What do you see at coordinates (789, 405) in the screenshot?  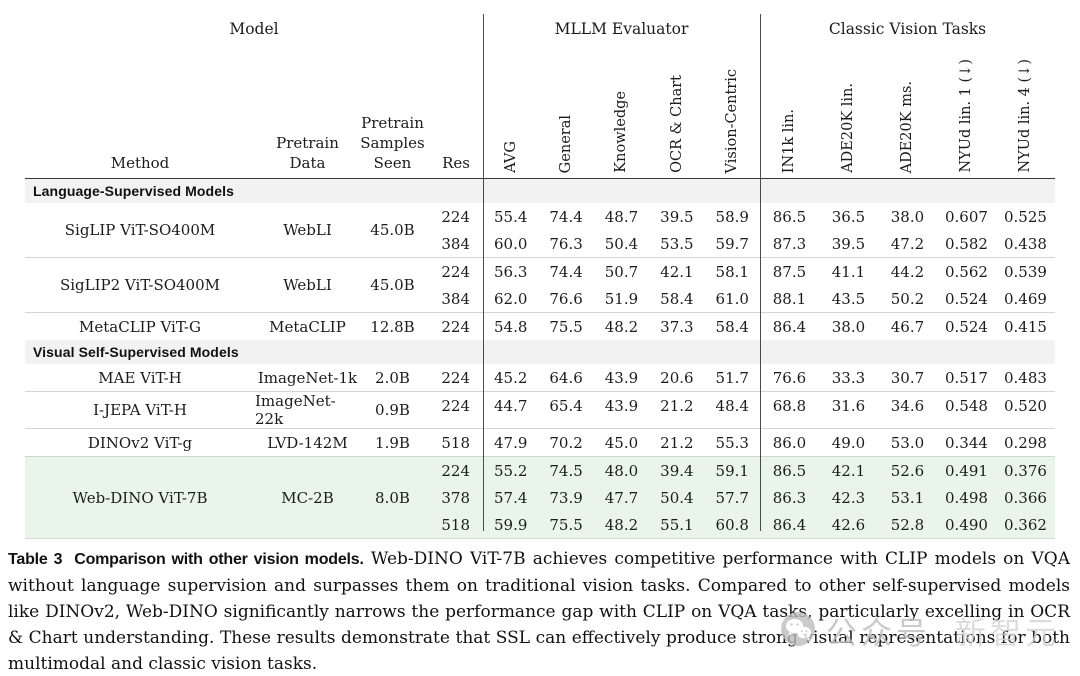 I see `value-cell: 68.8` at bounding box center [789, 405].